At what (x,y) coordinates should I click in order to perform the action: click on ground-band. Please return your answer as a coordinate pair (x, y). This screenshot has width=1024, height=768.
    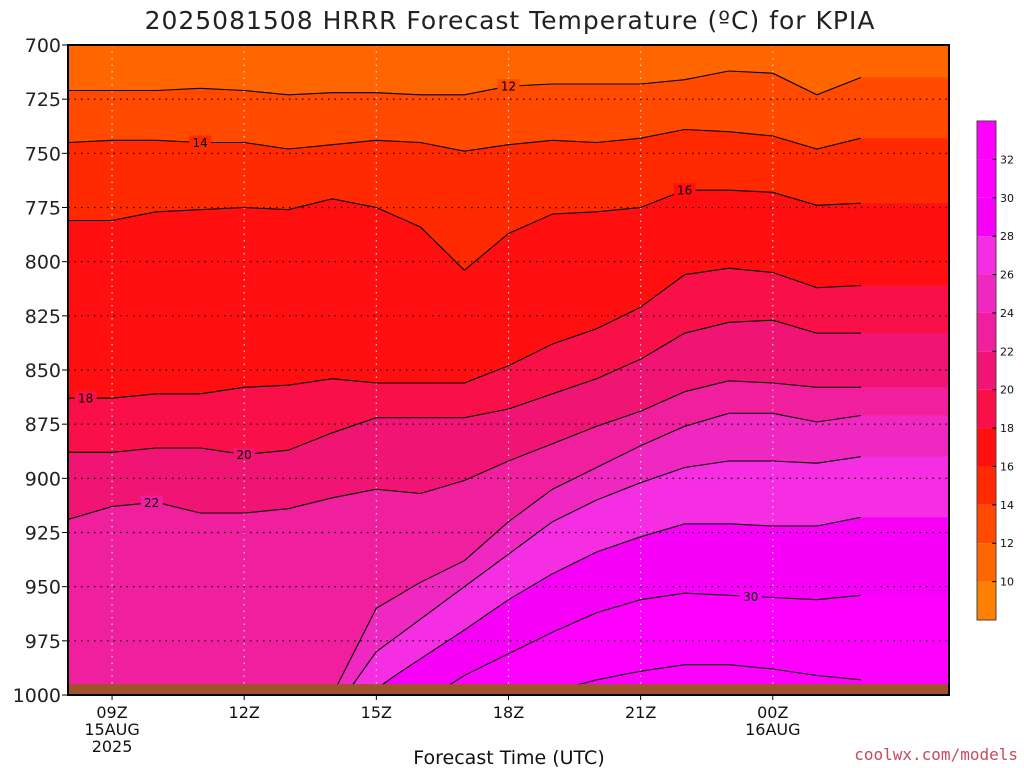
    Looking at the image, I should click on (508, 689).